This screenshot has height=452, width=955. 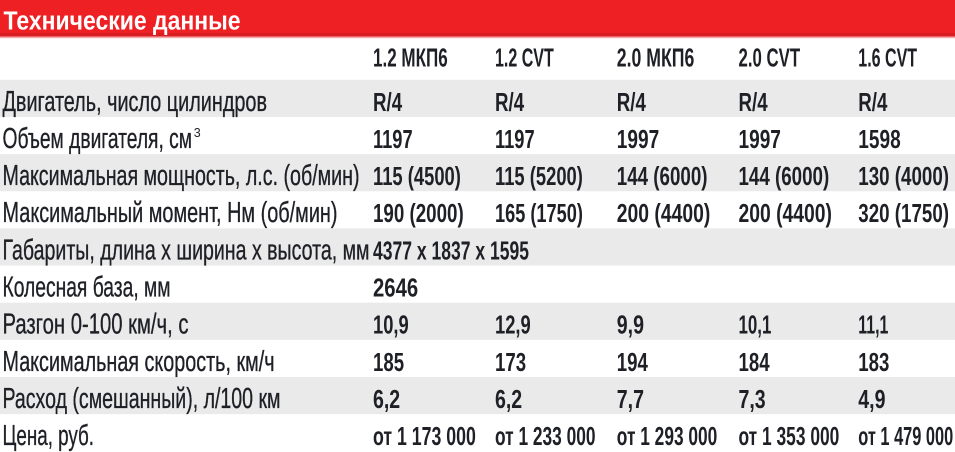 I want to click on svg-text: от 1 233 000, so click(x=545, y=436).